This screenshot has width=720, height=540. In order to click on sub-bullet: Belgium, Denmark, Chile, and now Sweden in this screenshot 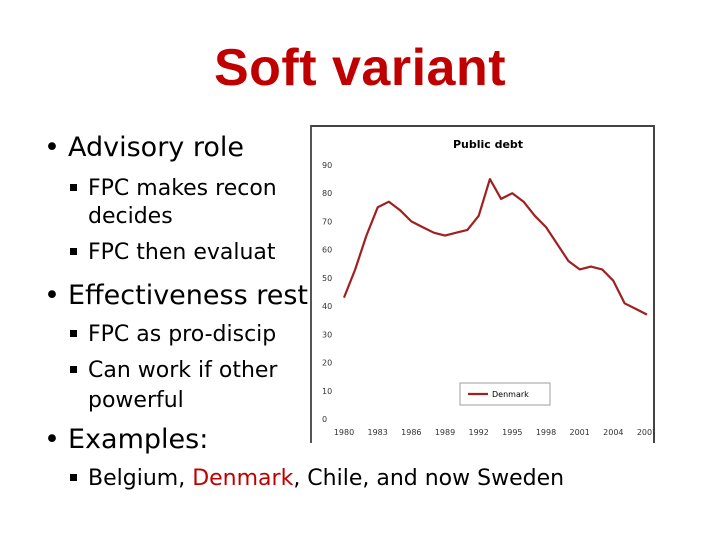, I will do `click(317, 479)`.